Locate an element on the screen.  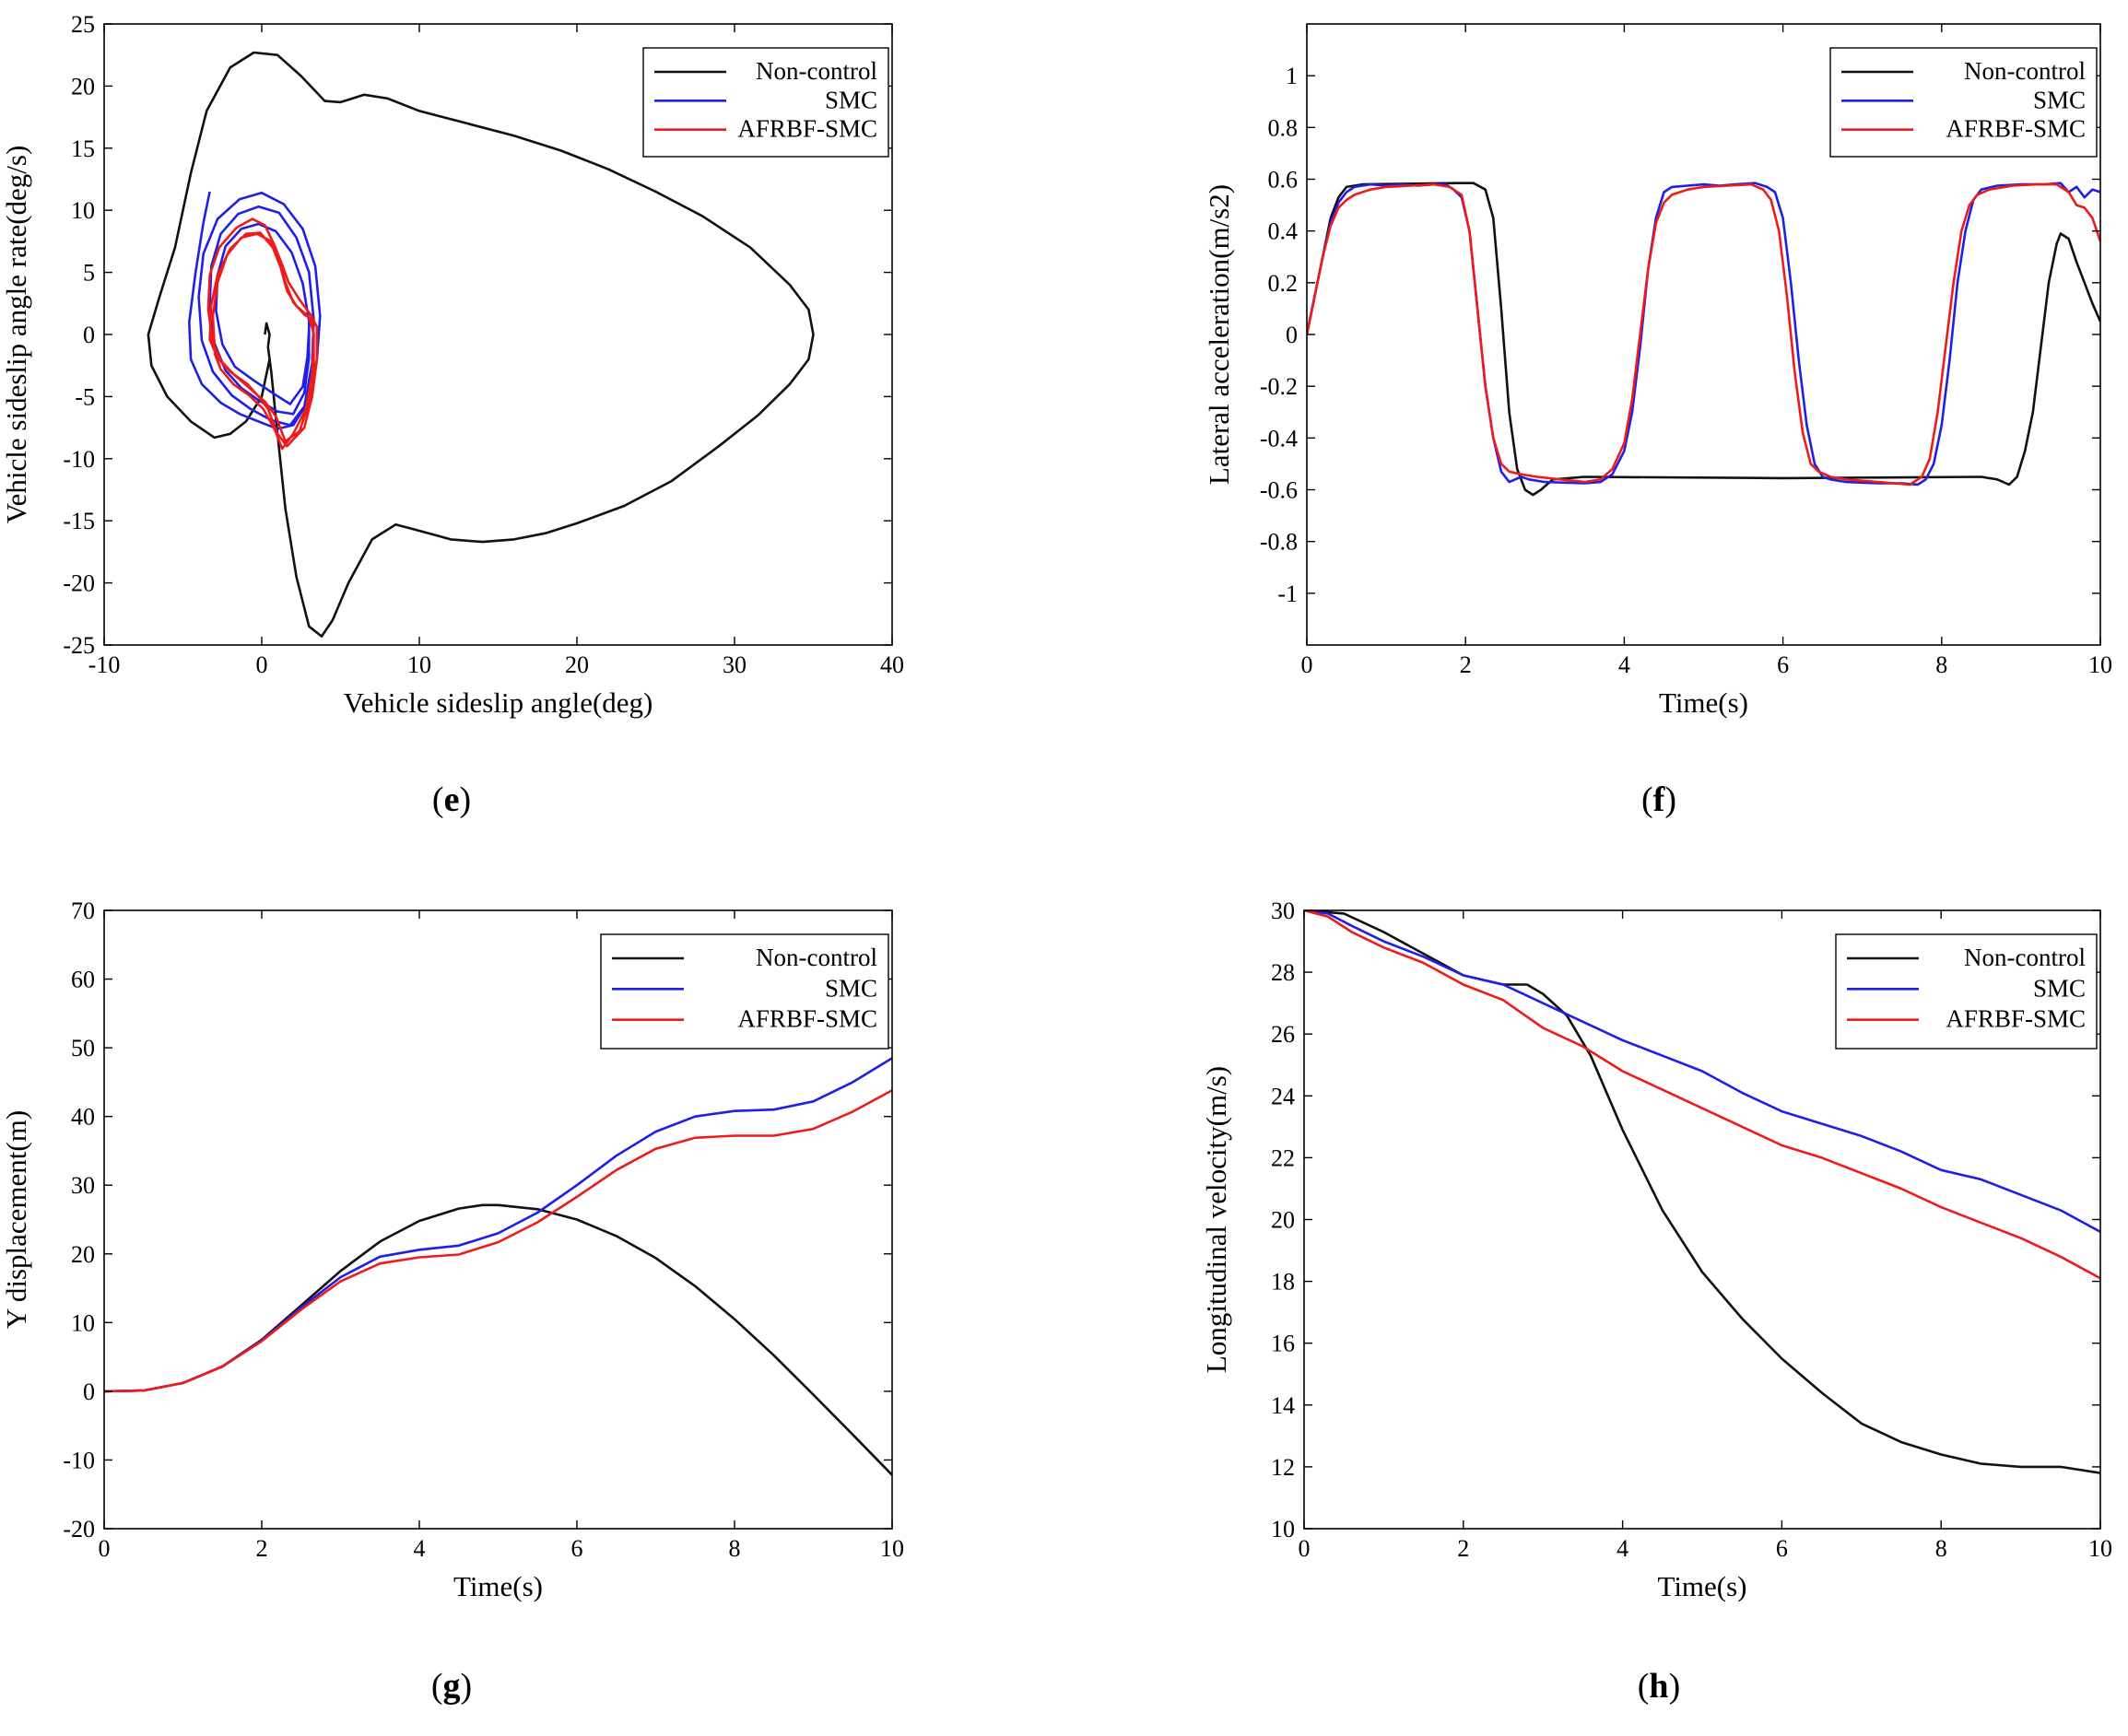
x-tick-label: 30 is located at coordinates (735, 664).